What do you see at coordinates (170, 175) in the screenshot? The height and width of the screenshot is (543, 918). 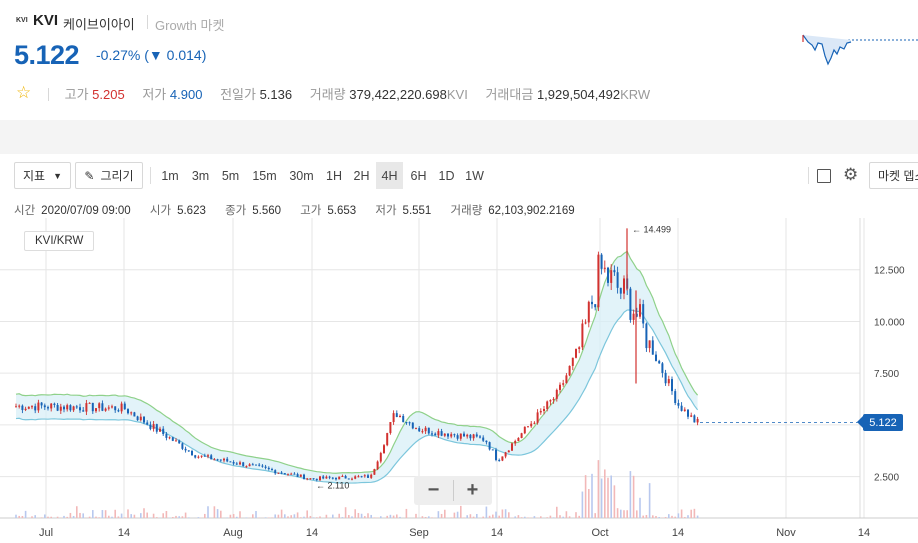 I see `interval-1m: 1m` at bounding box center [170, 175].